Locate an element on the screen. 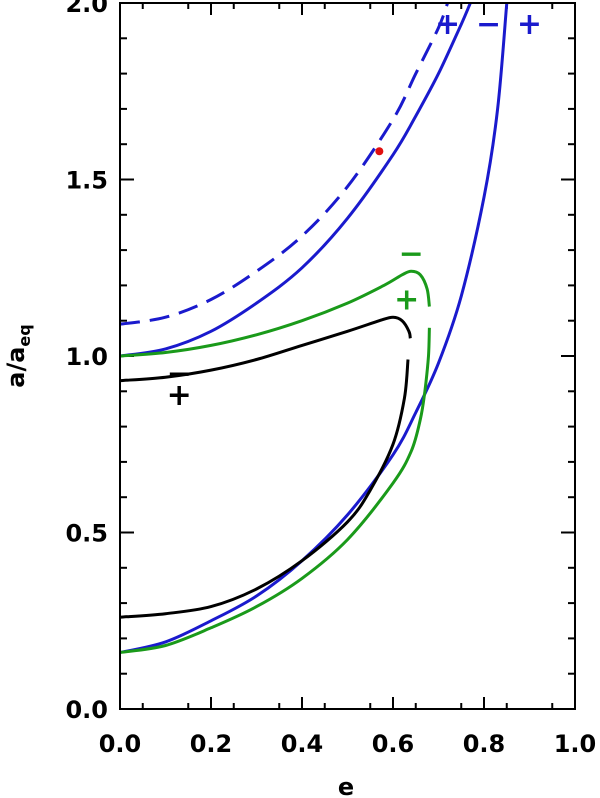  x-tick-label: 0.8 is located at coordinates (484, 744).